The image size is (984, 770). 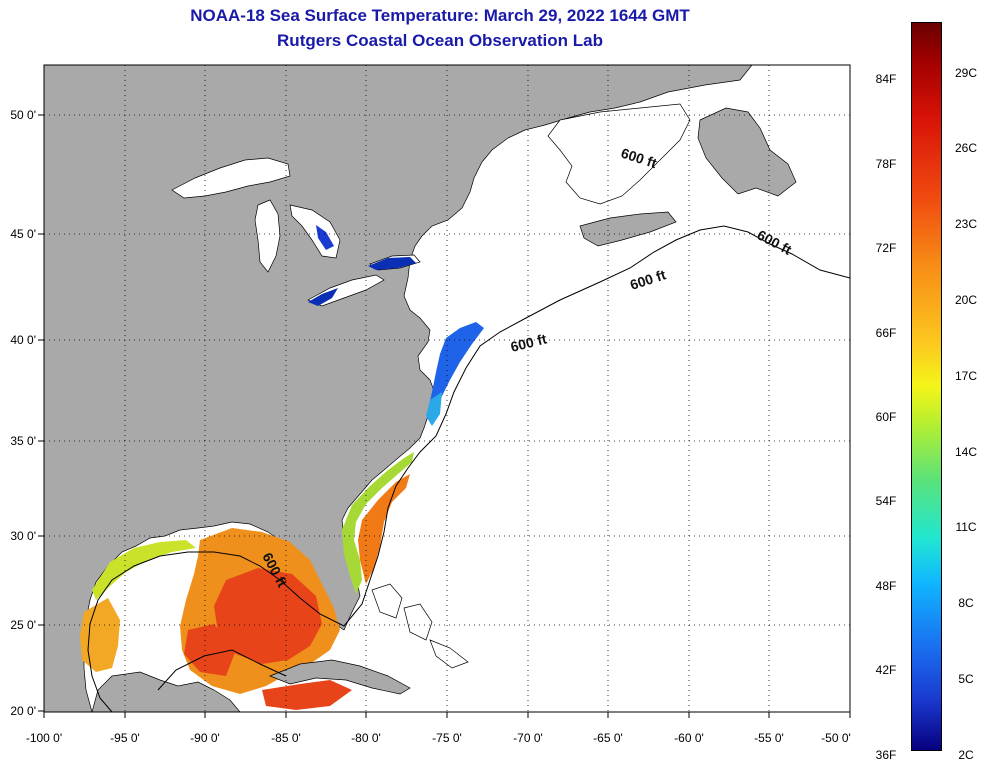 What do you see at coordinates (965, 300) in the screenshot?
I see `colorbar-celsius-label: 20C` at bounding box center [965, 300].